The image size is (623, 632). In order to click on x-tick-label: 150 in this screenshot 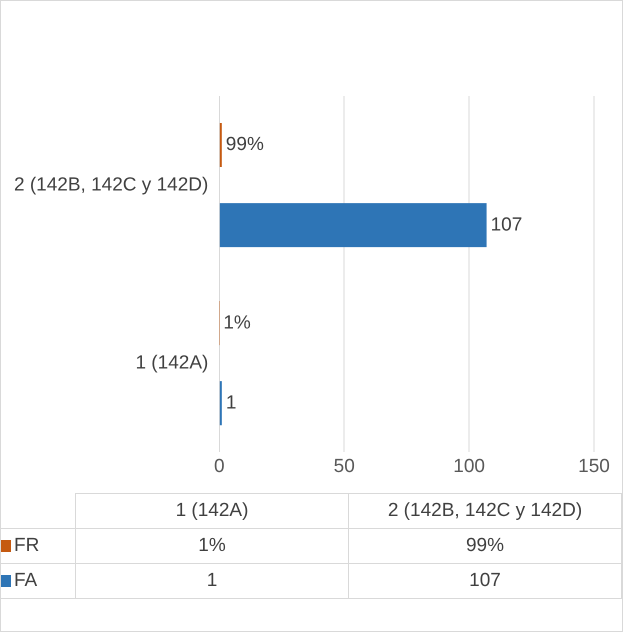, I will do `click(594, 466)`.